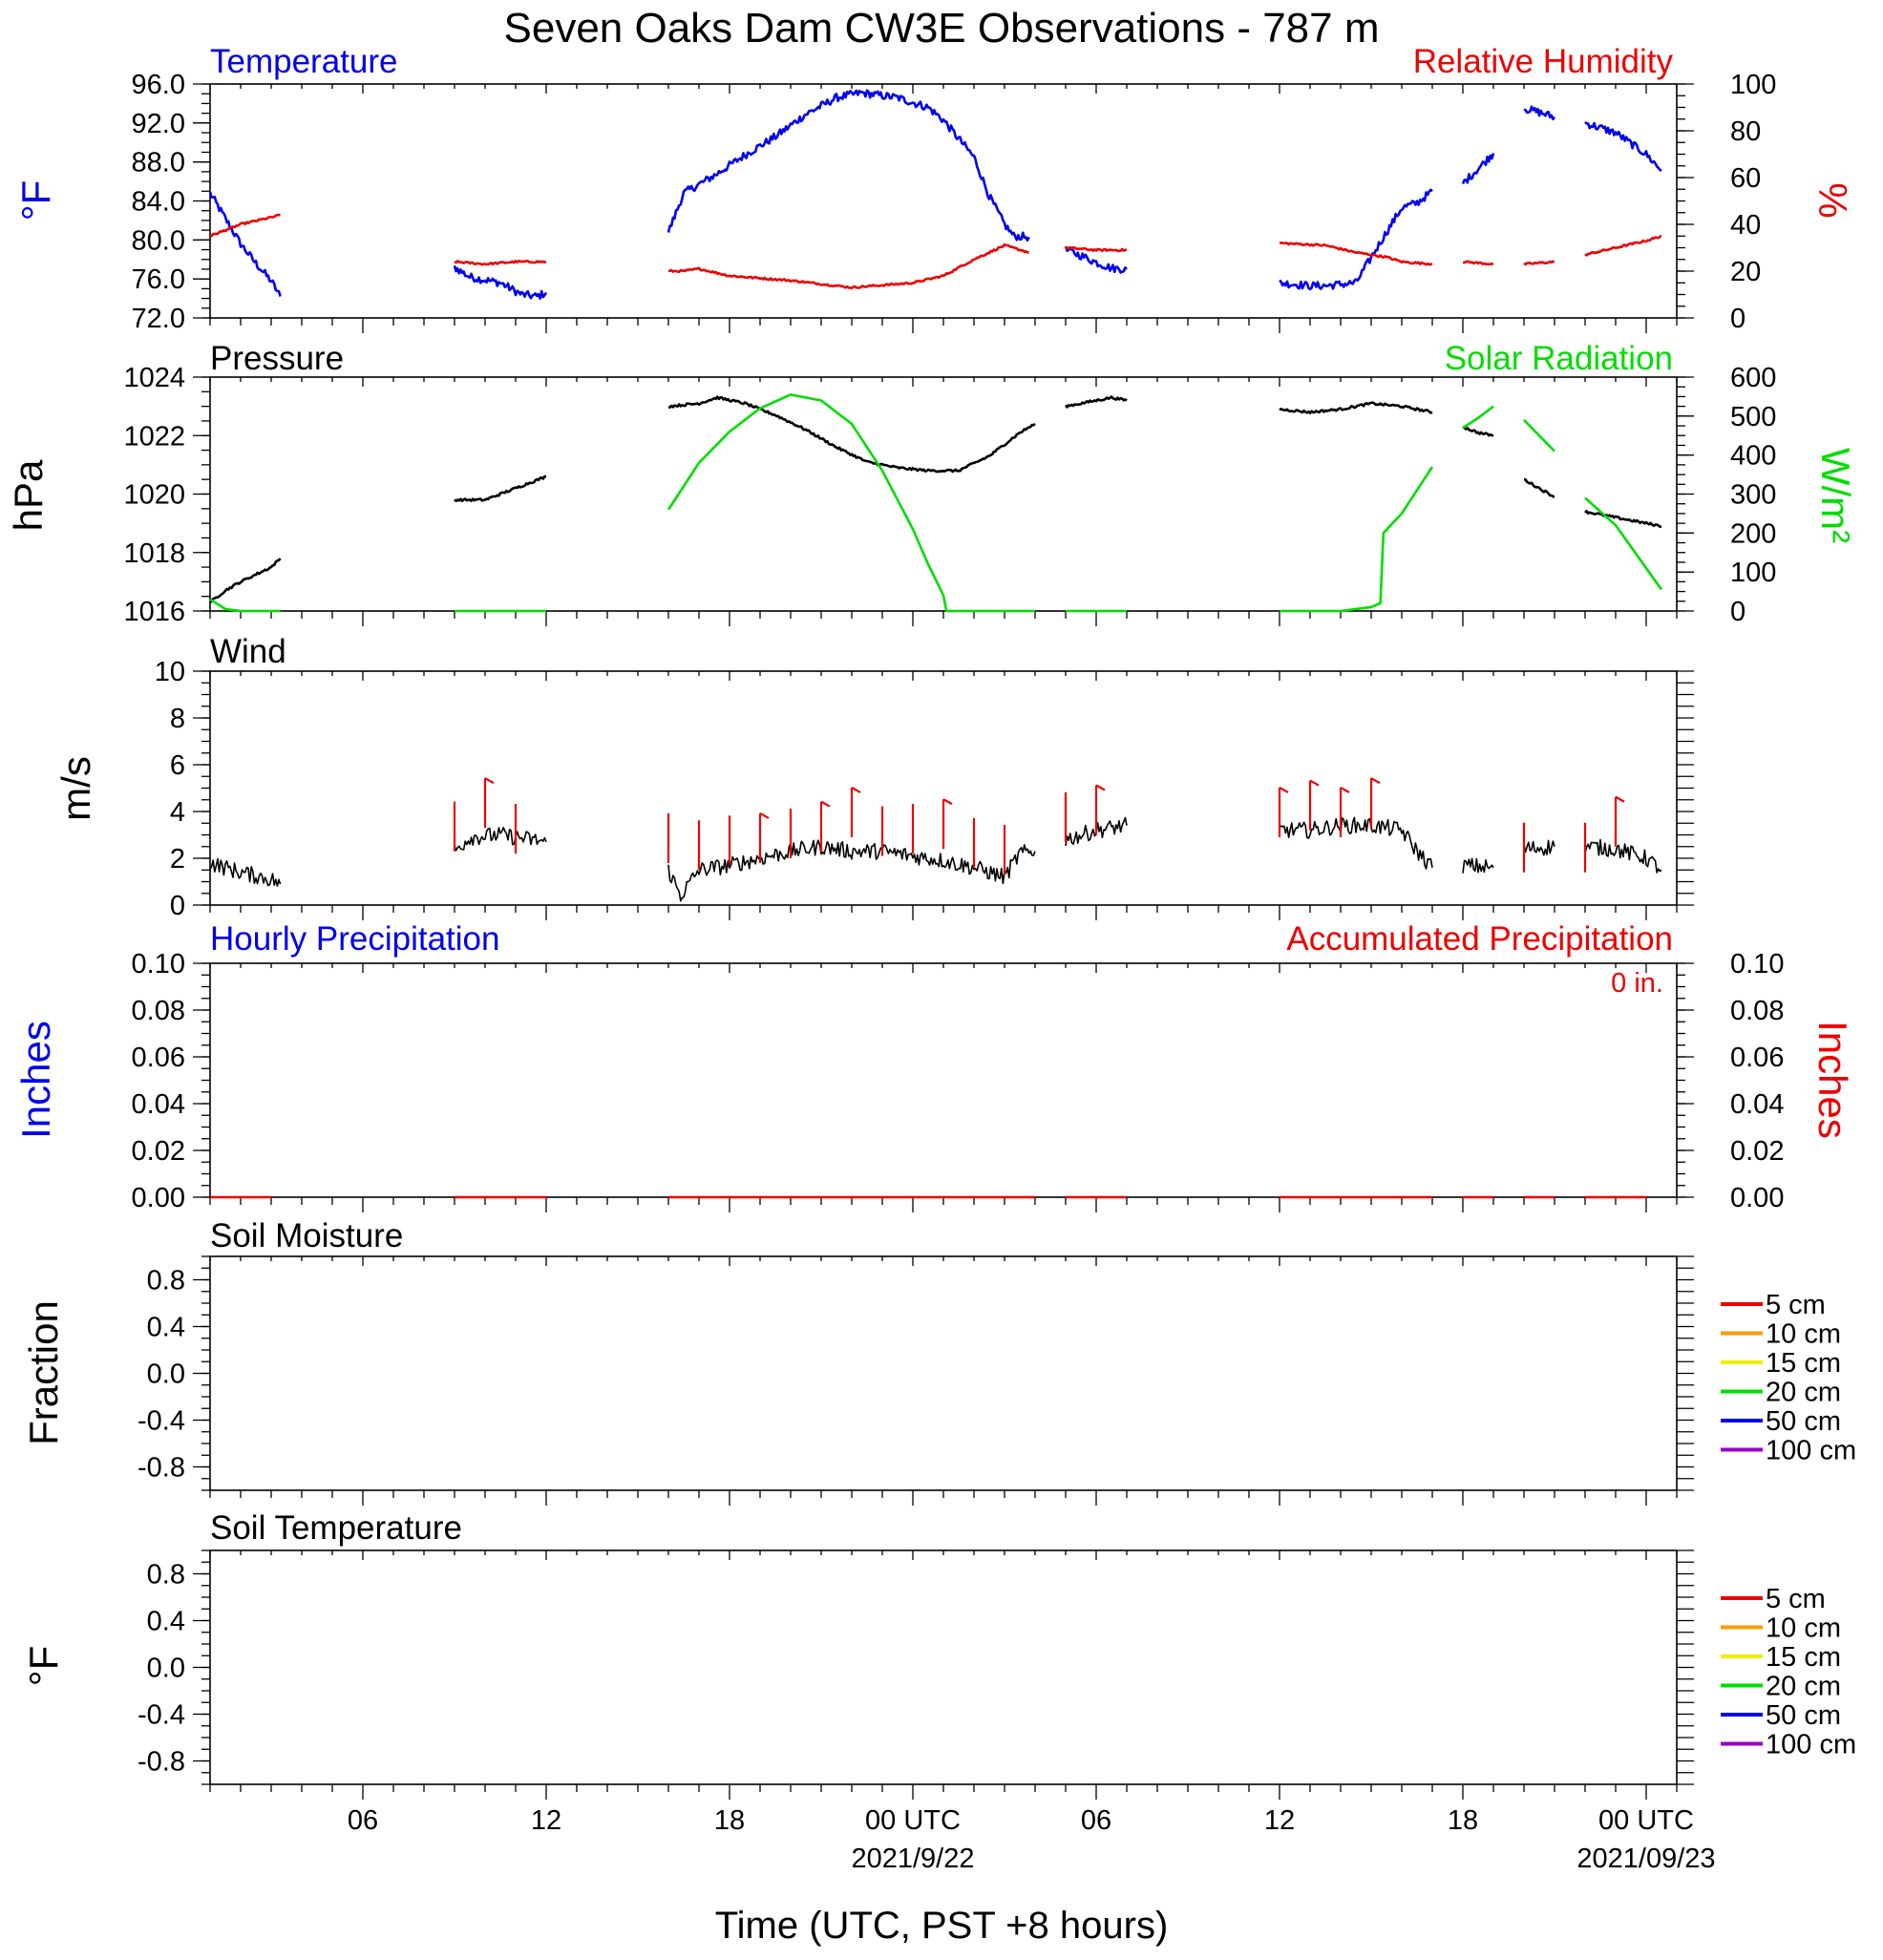 The width and height of the screenshot is (1883, 1960). I want to click on solar-unit-label: W/m², so click(1835, 495).